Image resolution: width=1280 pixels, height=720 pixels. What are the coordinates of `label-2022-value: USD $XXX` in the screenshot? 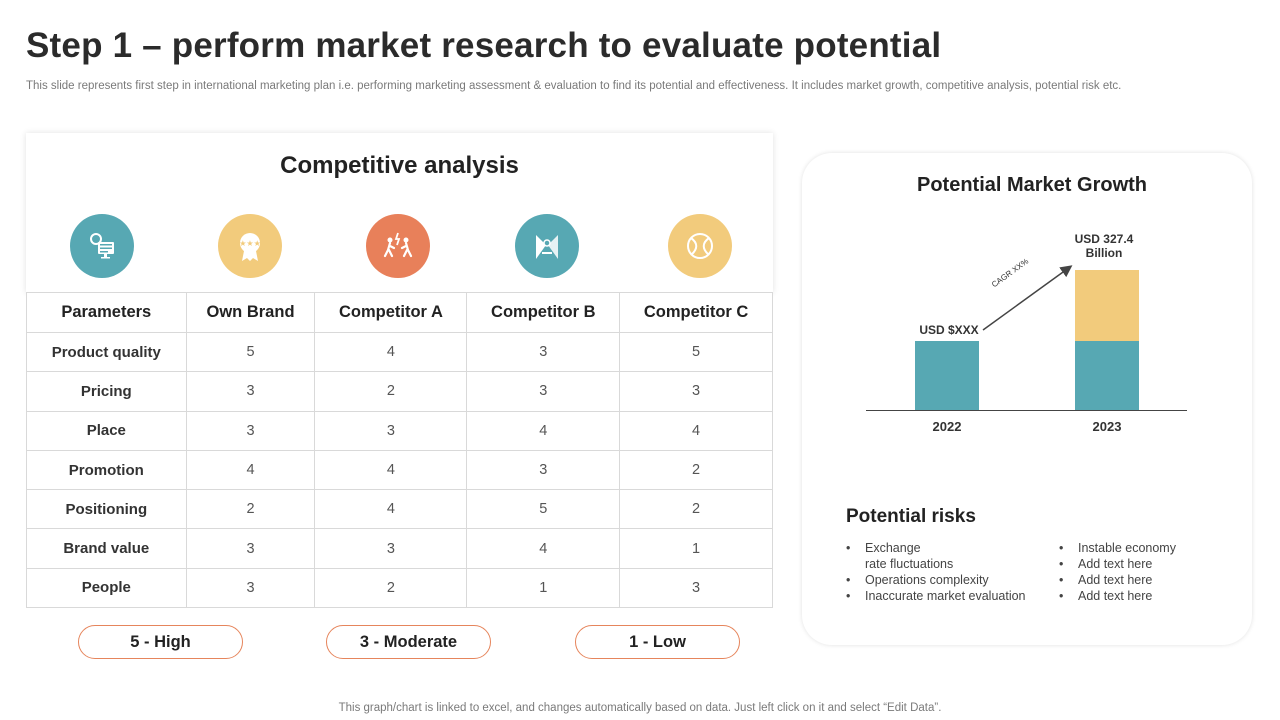 It's located at (949, 330).